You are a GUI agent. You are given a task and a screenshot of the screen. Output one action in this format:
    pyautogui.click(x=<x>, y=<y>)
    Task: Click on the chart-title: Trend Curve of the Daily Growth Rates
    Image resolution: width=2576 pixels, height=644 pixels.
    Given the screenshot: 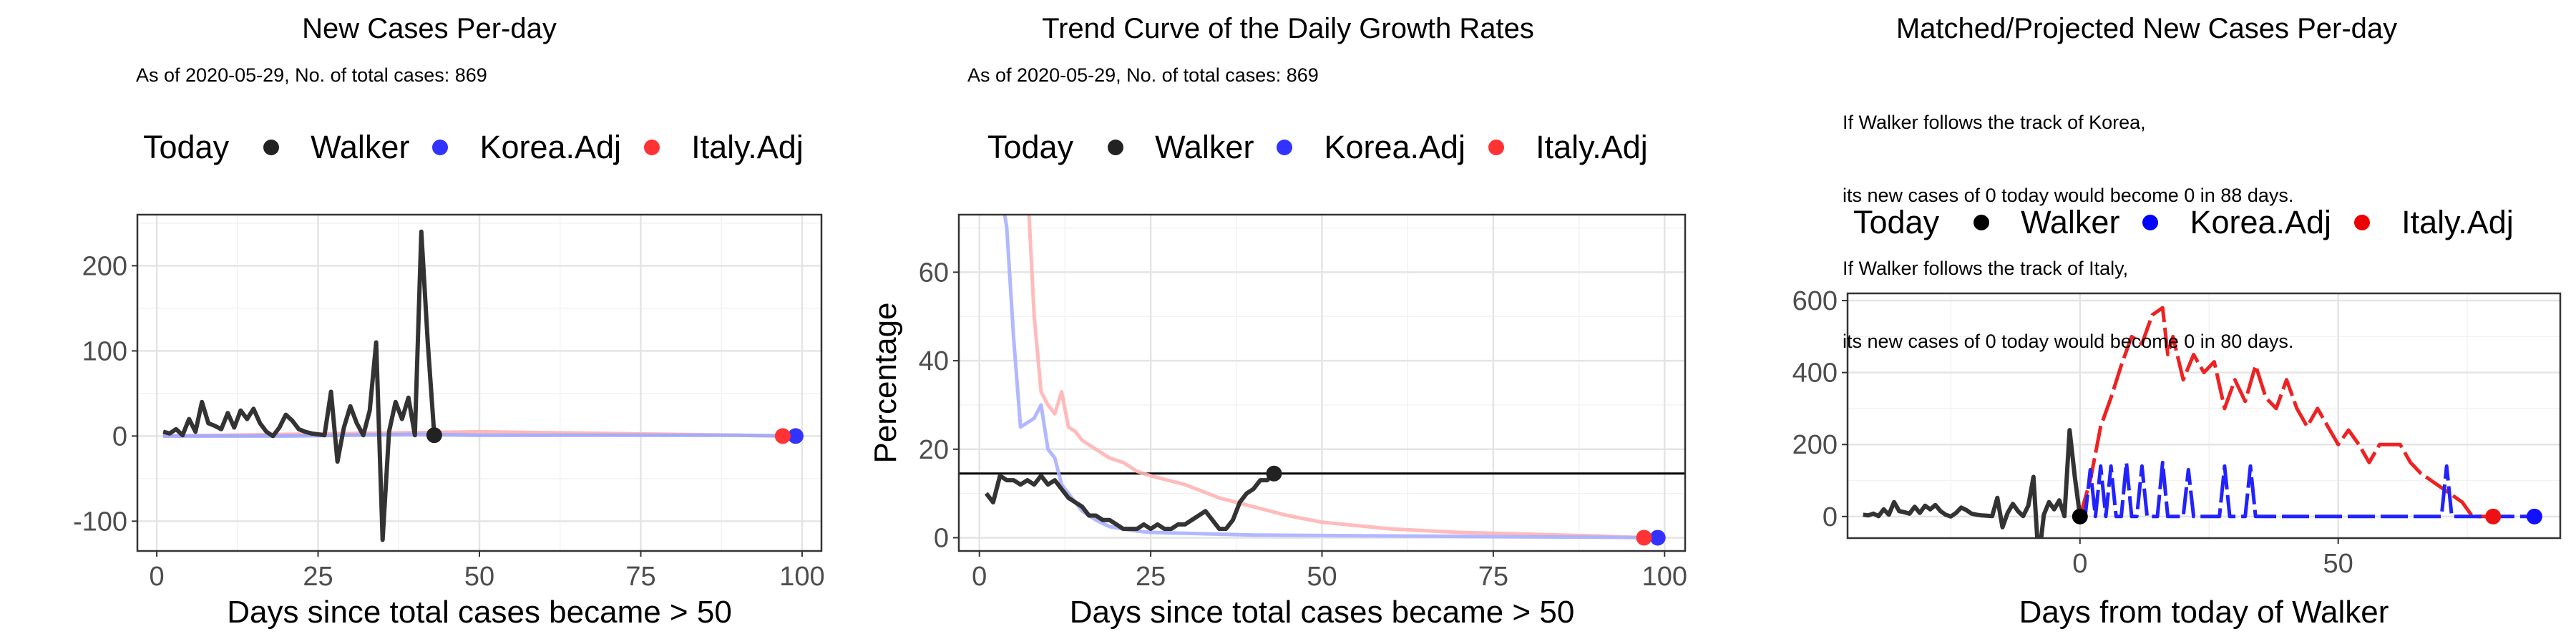 What is the action you would take?
    pyautogui.click(x=1288, y=28)
    